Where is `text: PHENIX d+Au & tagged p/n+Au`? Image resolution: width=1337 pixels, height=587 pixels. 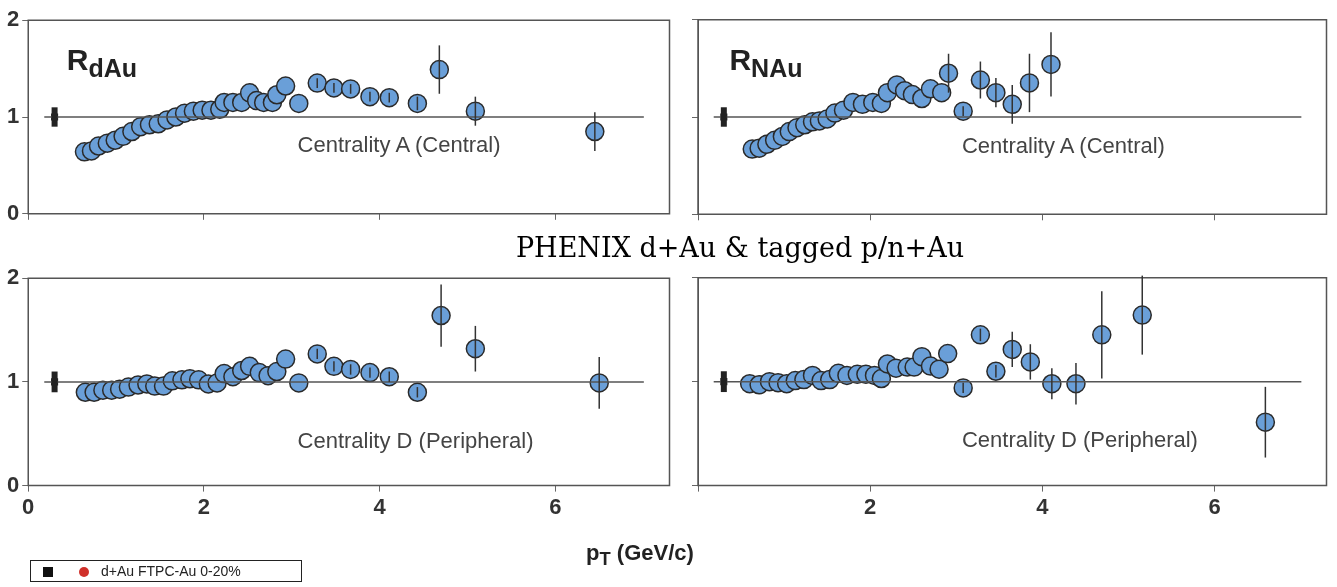
text: PHENIX d+Au & tagged p/n+Au is located at coordinates (740, 247).